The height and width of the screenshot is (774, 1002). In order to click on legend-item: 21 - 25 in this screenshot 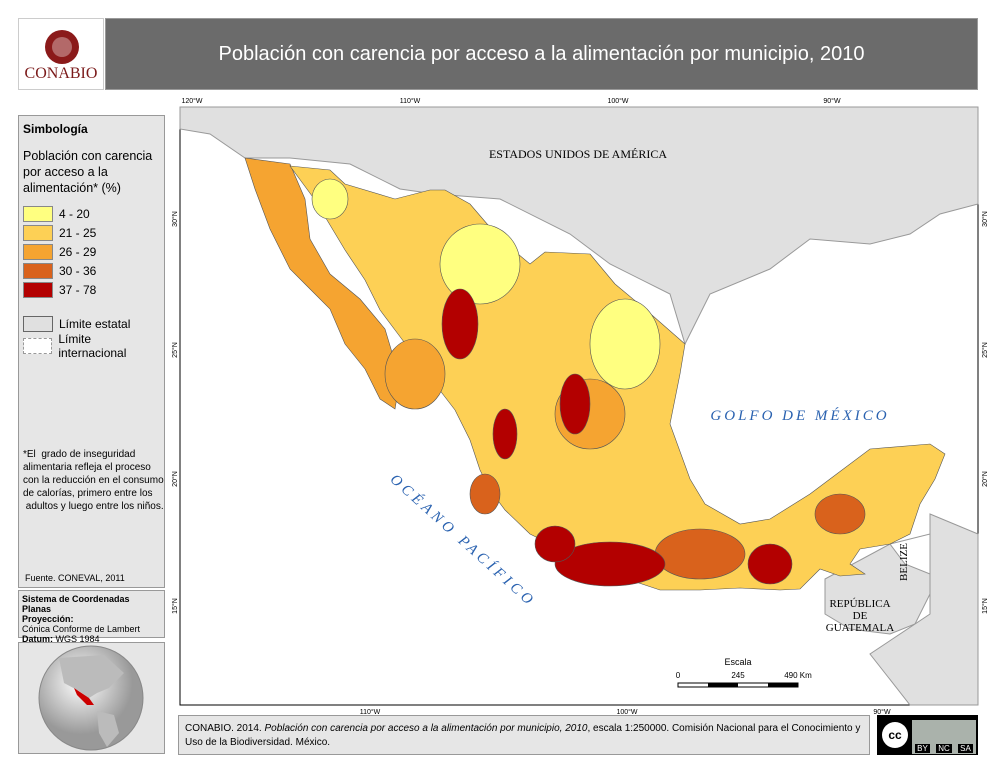, I will do `click(91, 232)`.